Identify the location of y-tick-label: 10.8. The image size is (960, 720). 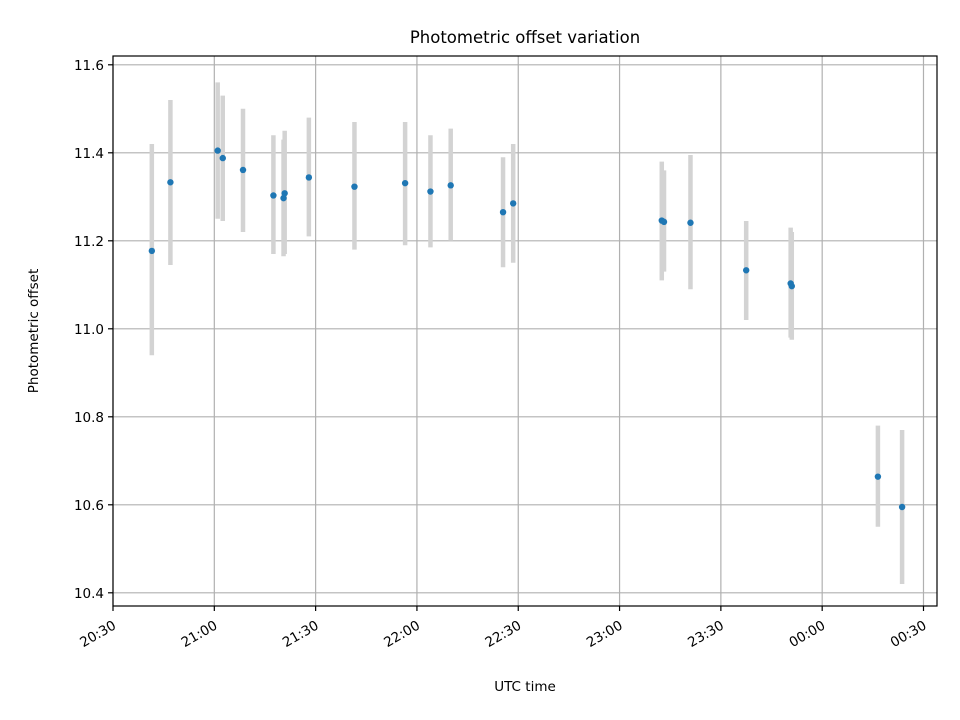
(89, 418).